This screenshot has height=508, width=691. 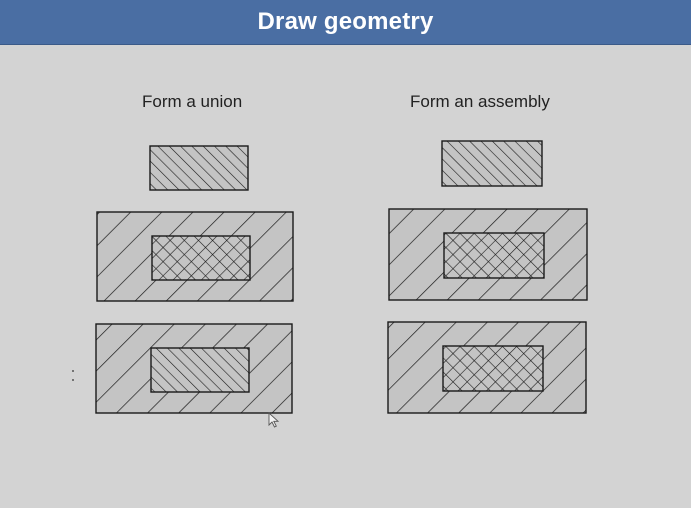 What do you see at coordinates (192, 101) in the screenshot?
I see `union-column-label: Form a union` at bounding box center [192, 101].